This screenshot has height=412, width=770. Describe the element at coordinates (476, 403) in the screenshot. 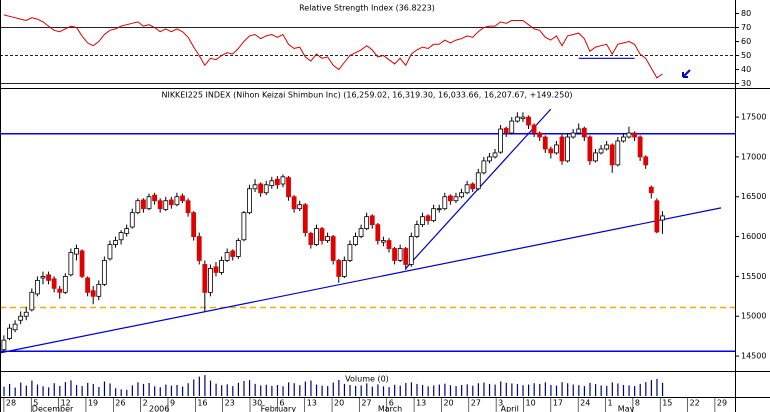

I see `x-tick-label: 27` at that location.